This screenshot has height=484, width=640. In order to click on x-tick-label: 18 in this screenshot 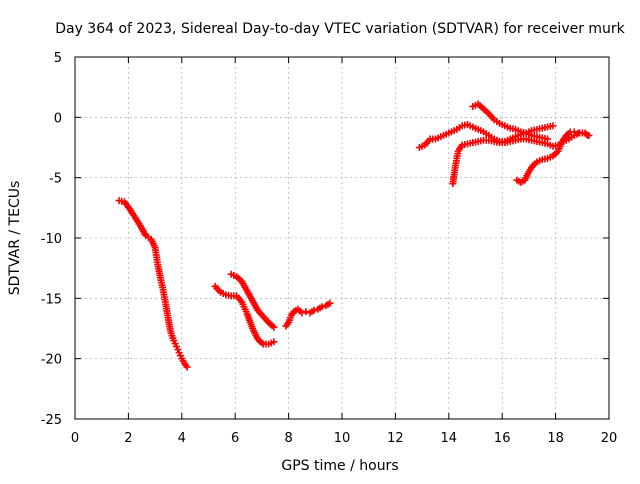, I will do `click(555, 438)`.